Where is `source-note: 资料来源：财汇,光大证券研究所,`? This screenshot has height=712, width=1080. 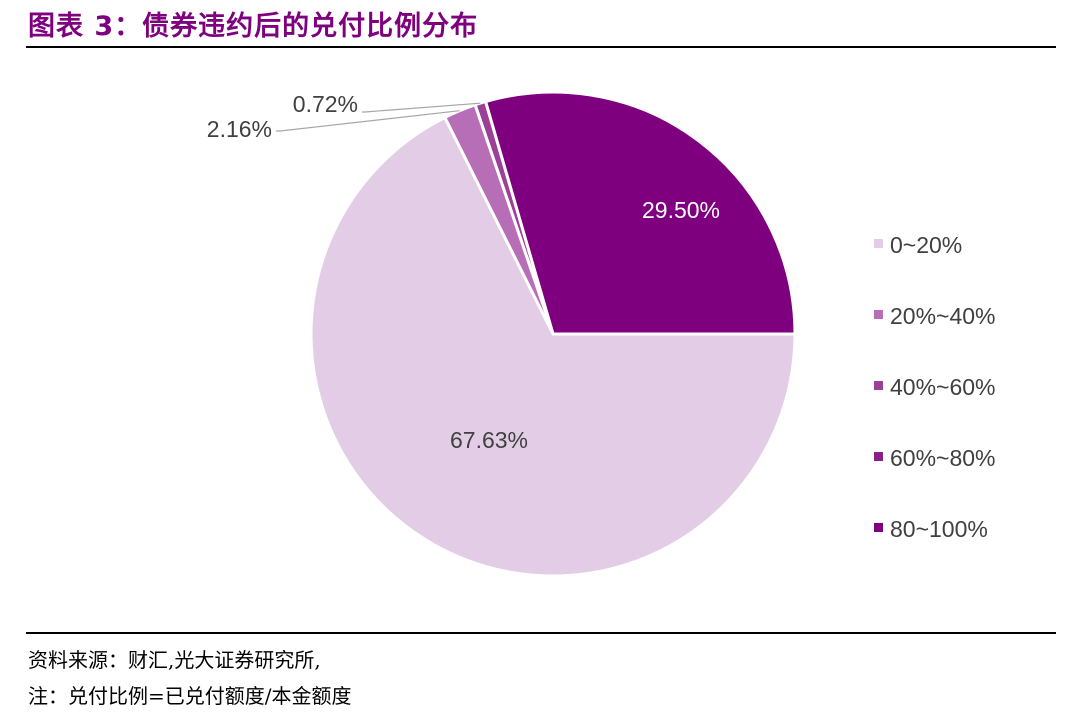 source-note: 资料来源：财汇,光大证券研究所, is located at coordinates (174, 660).